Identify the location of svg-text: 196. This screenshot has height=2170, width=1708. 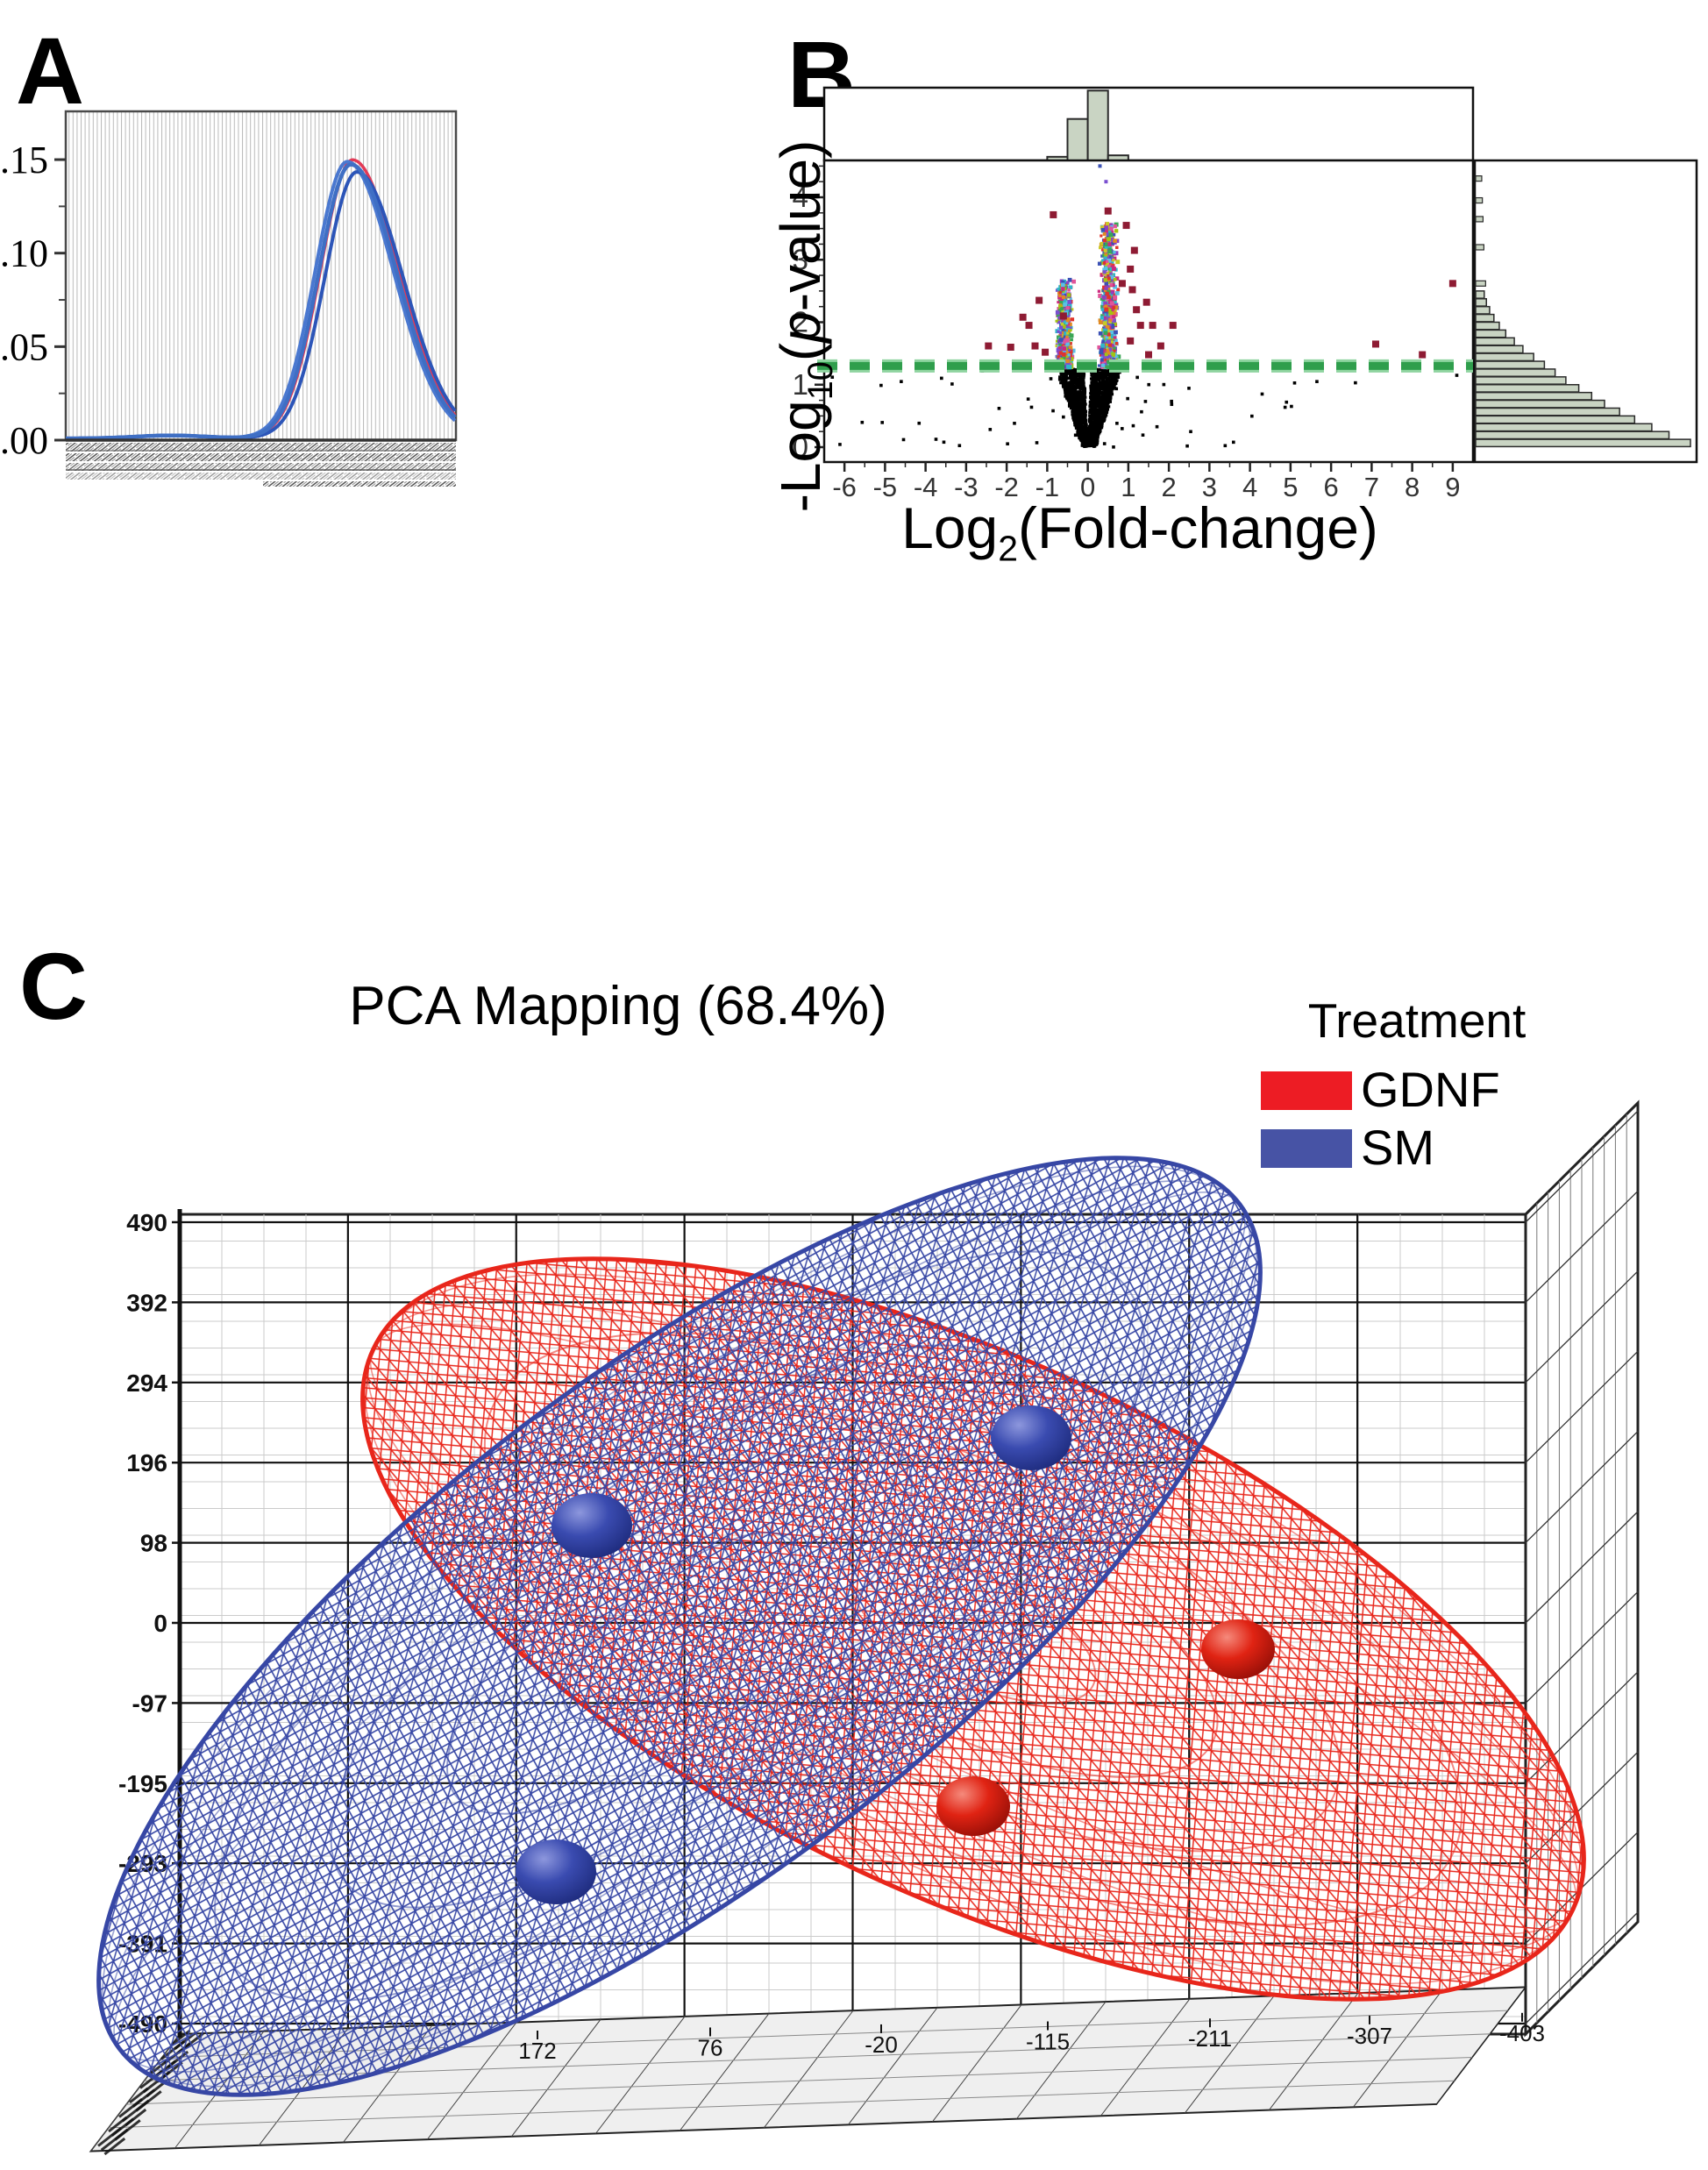
(146, 1462).